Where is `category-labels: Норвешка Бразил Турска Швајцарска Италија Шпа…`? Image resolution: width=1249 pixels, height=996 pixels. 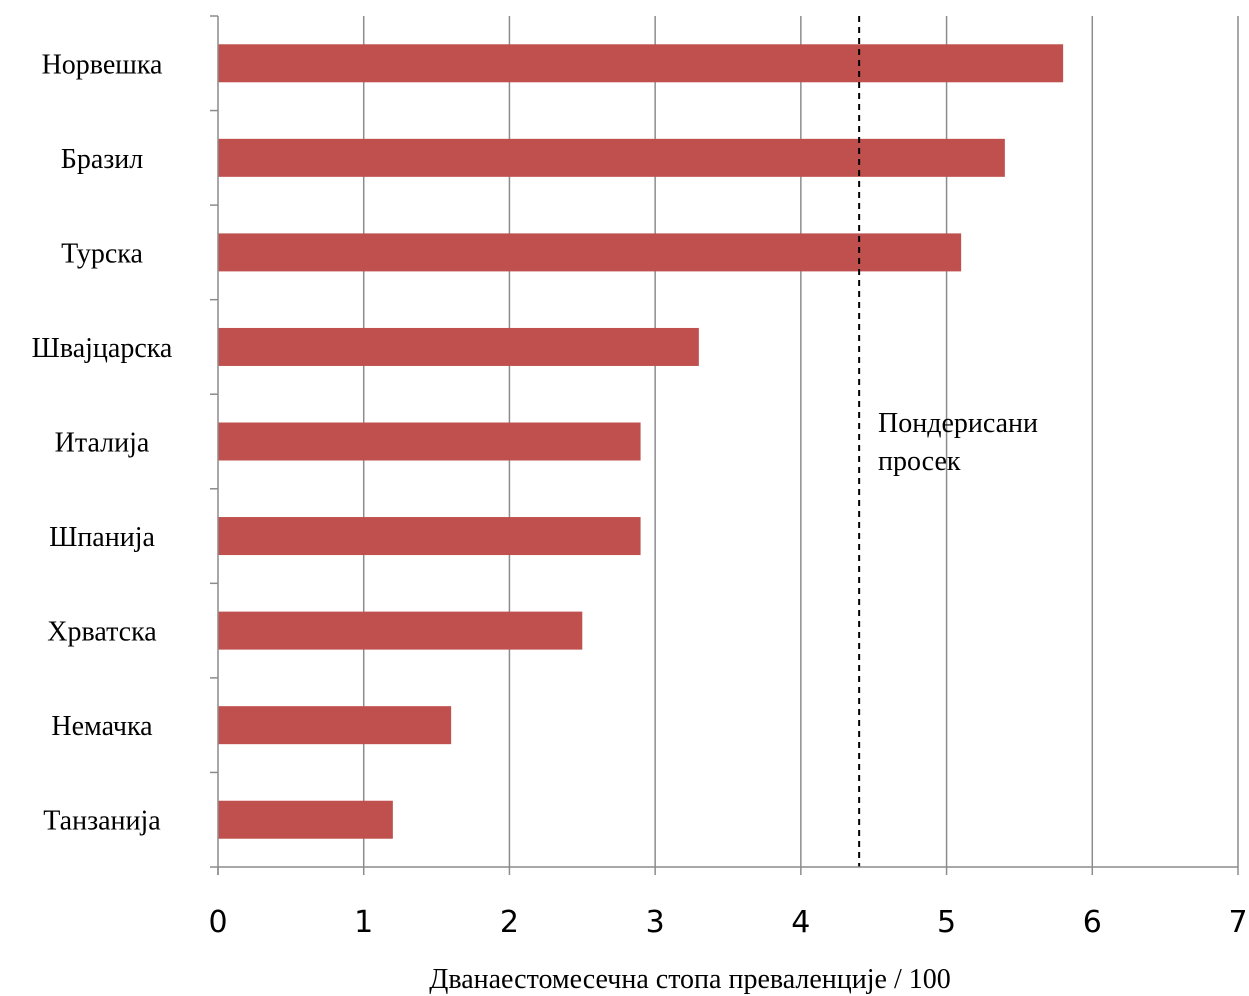
category-labels: Норвешка Бразил Турска Швајцарска Италија Шпа… is located at coordinates (102, 442).